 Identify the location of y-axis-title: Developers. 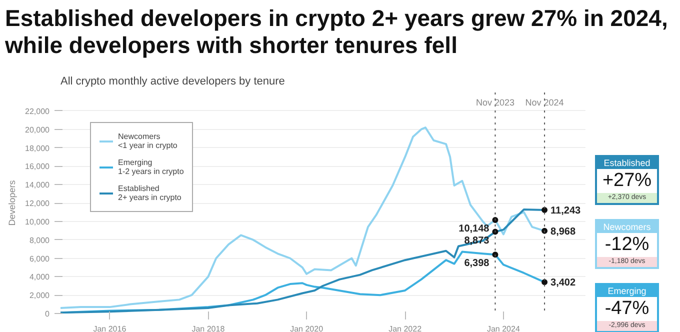
(12, 203).